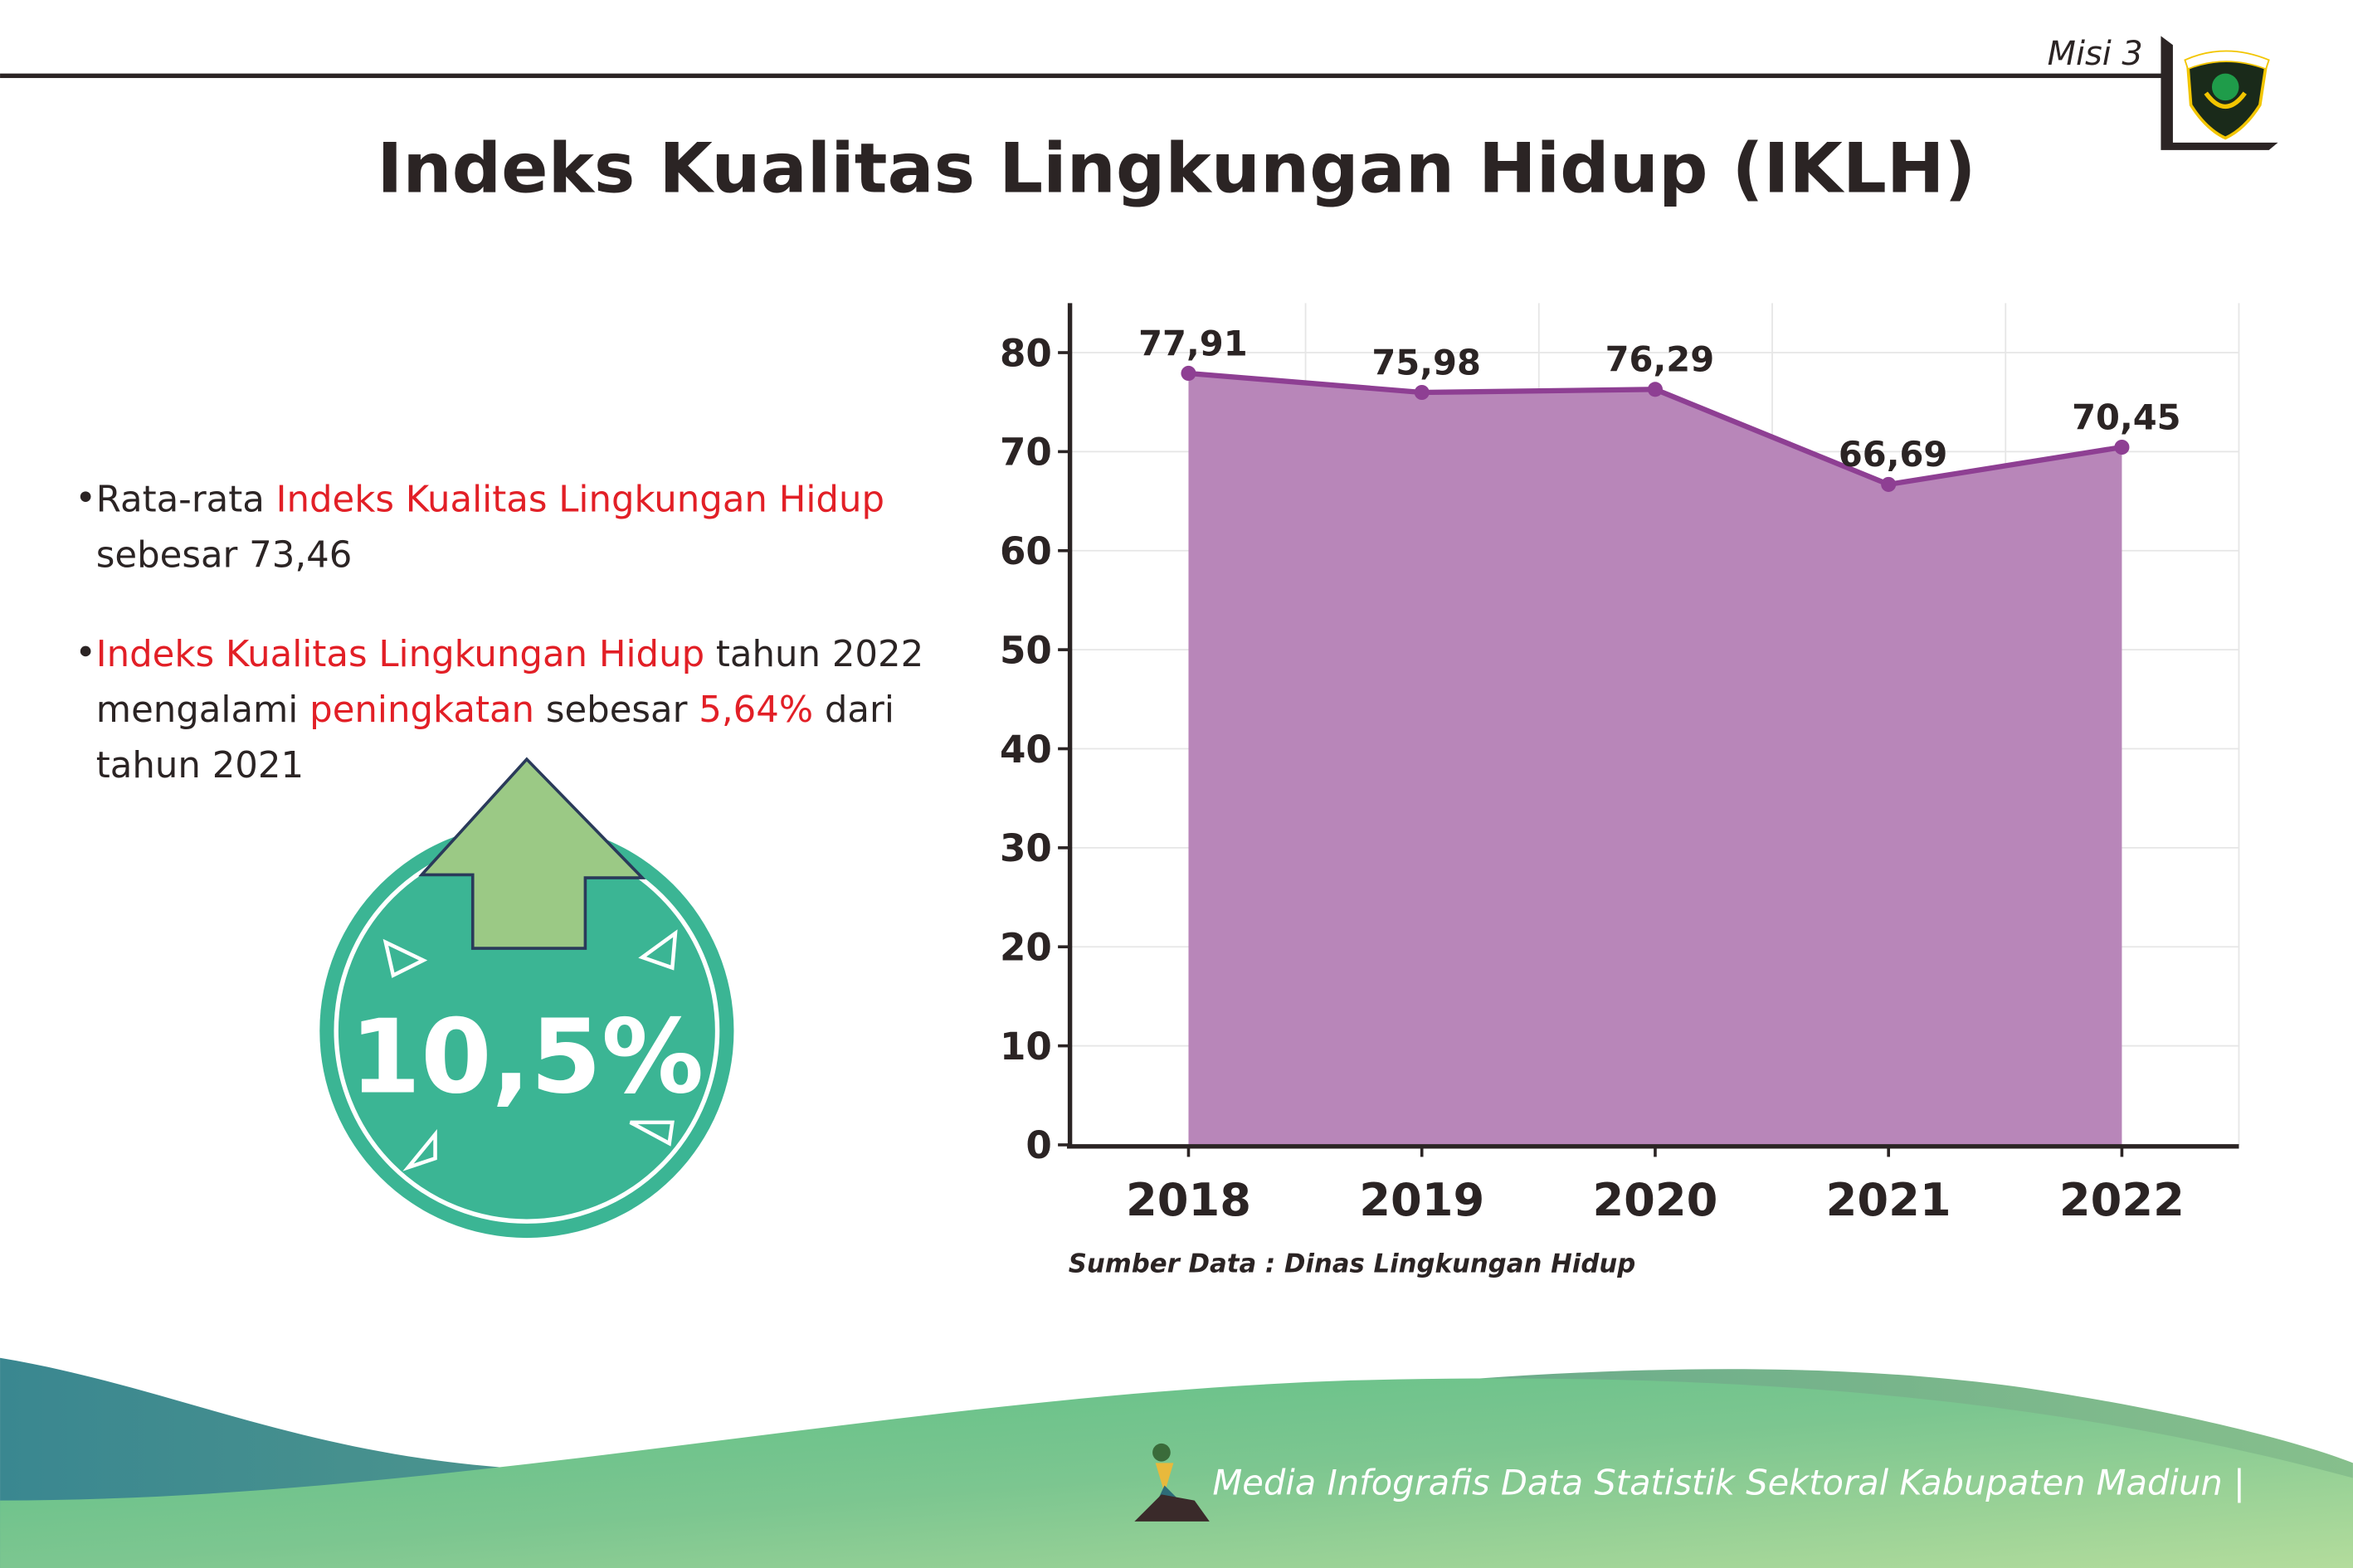 Image resolution: width=2353 pixels, height=1568 pixels. Describe the element at coordinates (1026, 551) in the screenshot. I see `y-tick-label: 60` at that location.